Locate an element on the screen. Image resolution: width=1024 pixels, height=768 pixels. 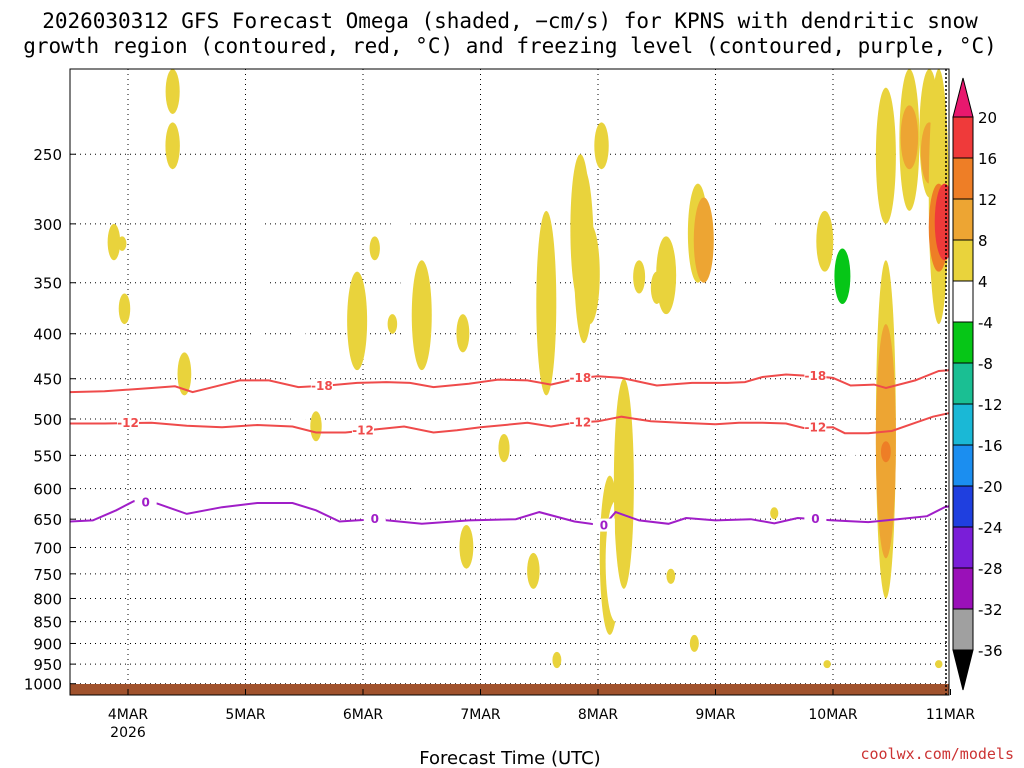
colorbar-label: 12 is located at coordinates (987, 200).